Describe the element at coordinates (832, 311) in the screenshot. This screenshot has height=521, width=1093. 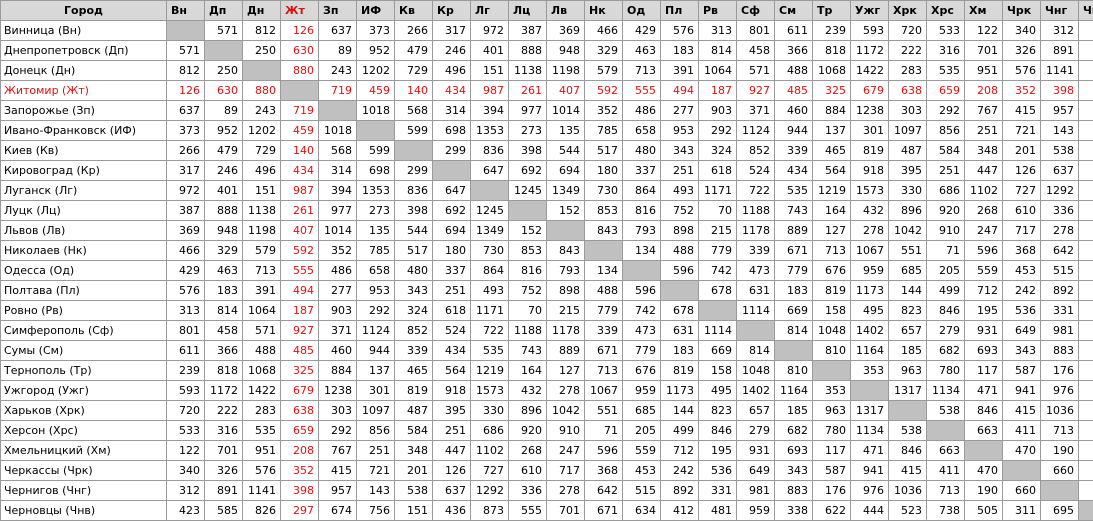
I see `distance-cell: 158` at that location.